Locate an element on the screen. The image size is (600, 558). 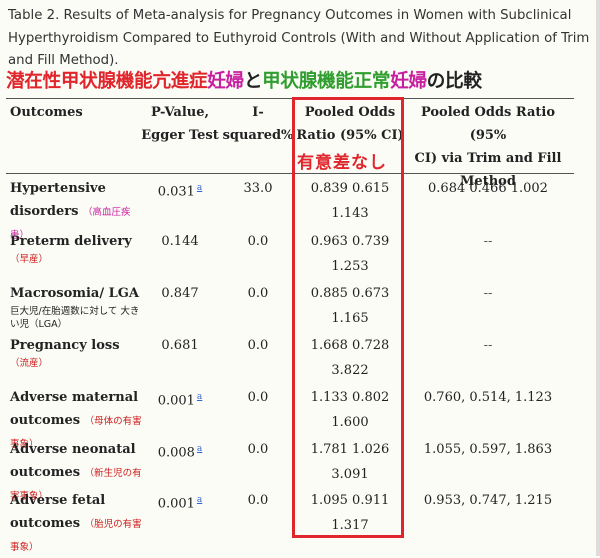
header-trim-line-3: Method is located at coordinates (488, 181).